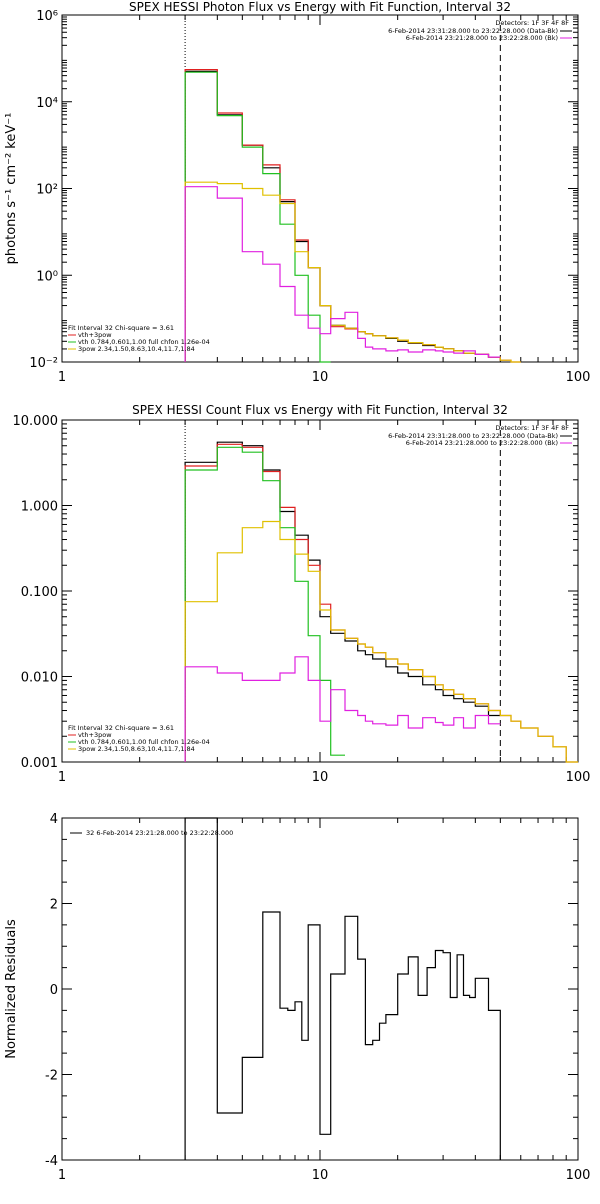  Describe the element at coordinates (43, 363) in the screenshot. I see `y-tick-label: 10⁻²` at that location.